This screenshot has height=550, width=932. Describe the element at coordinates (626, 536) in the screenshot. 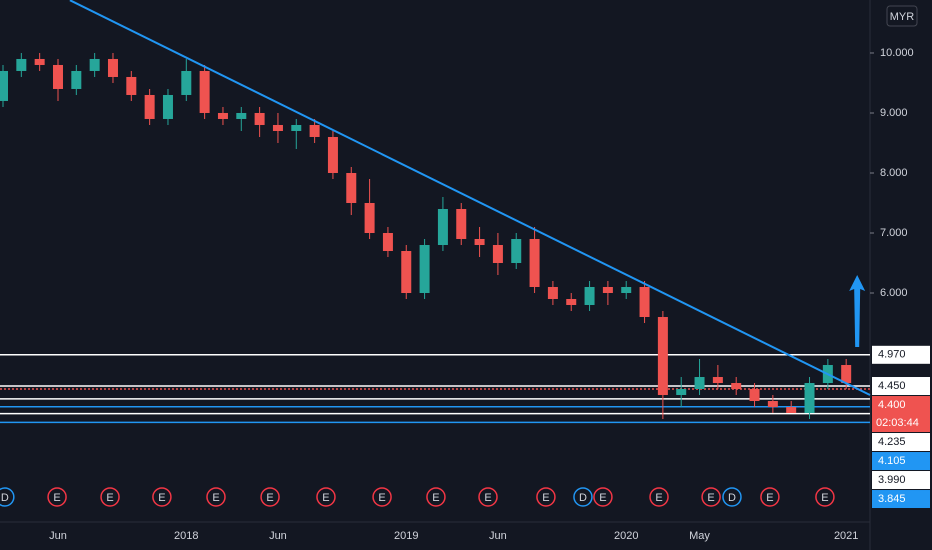

I see `x-tick-label: 2020` at that location.